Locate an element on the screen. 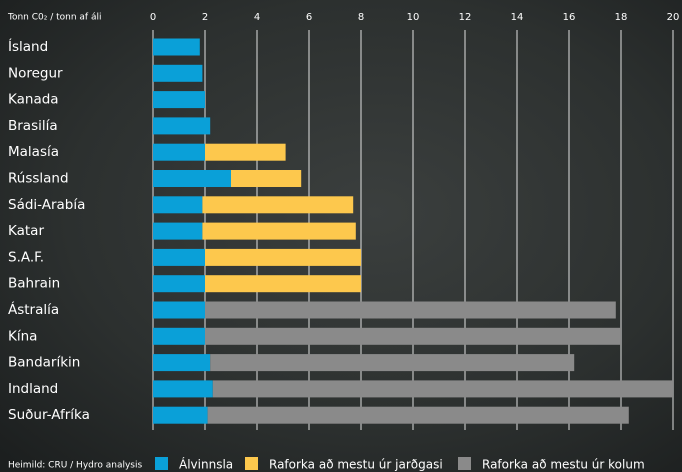  legend-label: Álvinnsla is located at coordinates (206, 464).